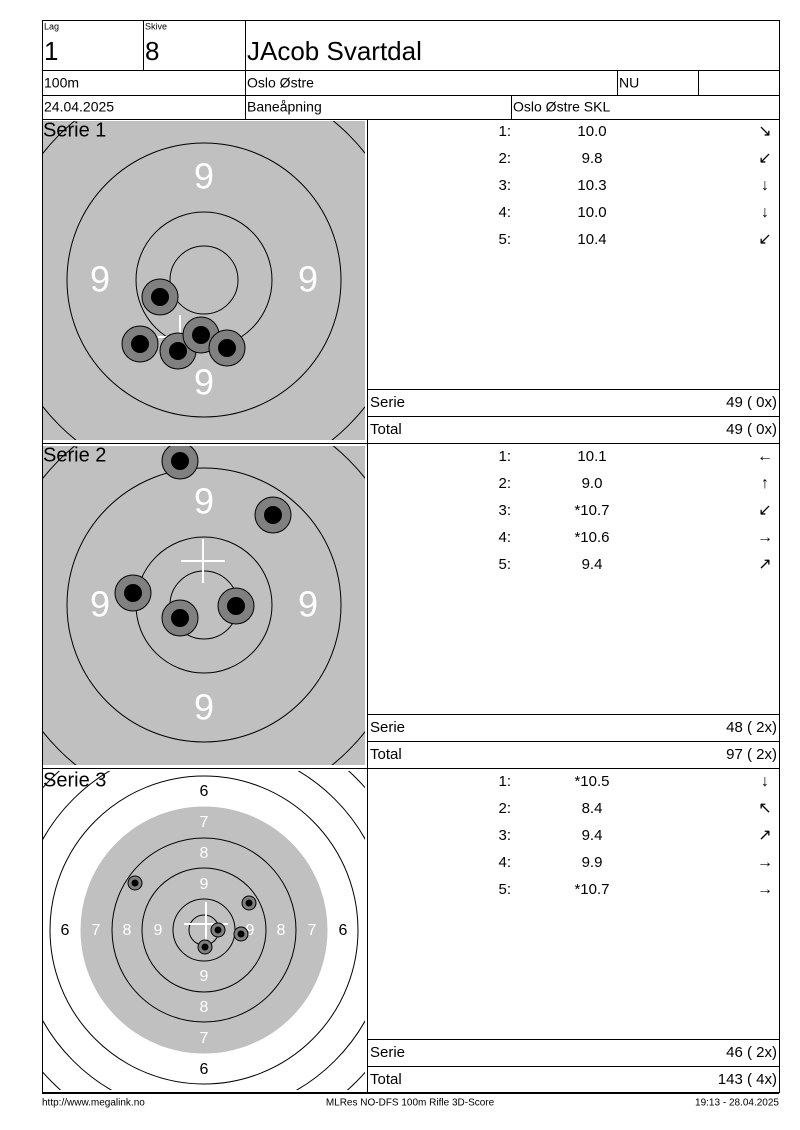 Image resolution: width=800 pixels, height=1130 pixels. Describe the element at coordinates (156, 26) in the screenshot. I see `skive-label: Skive` at that location.